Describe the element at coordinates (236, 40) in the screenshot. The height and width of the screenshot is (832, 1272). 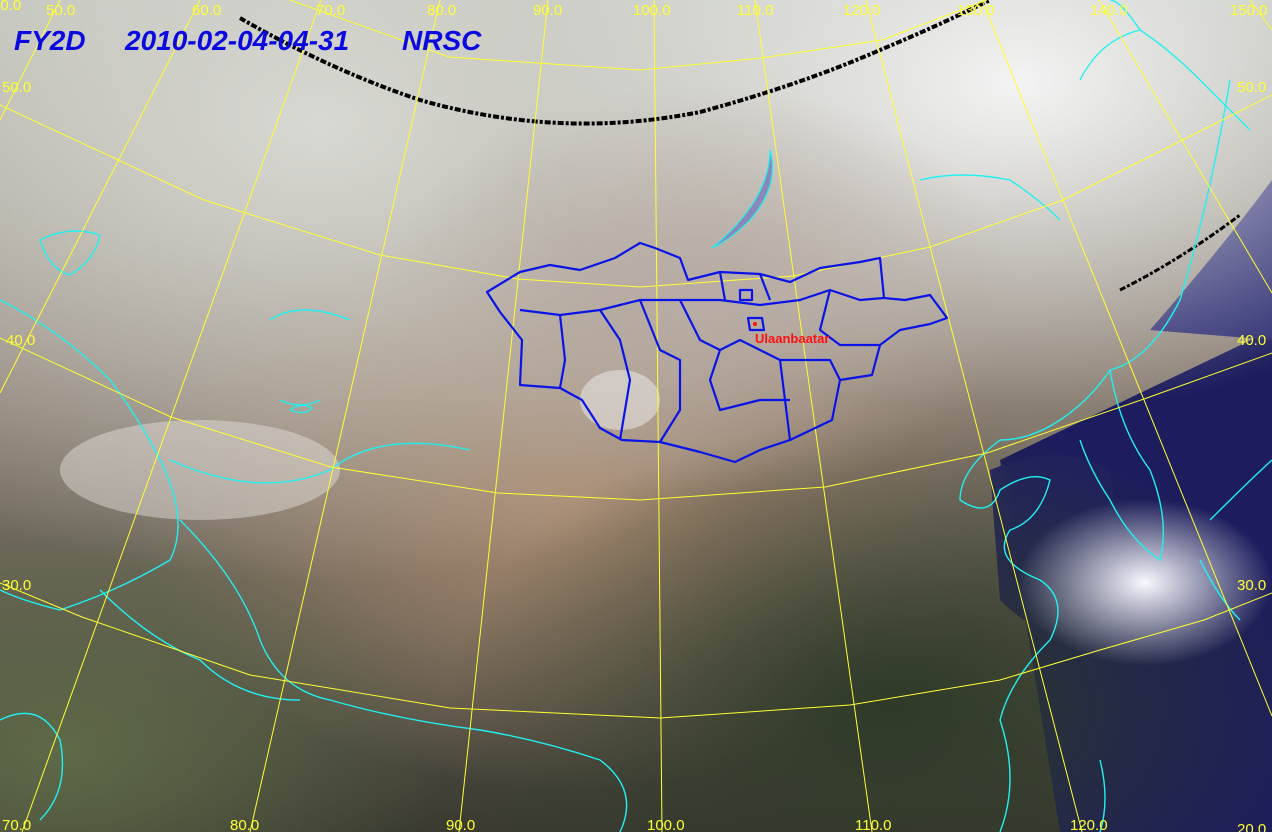
I see `title-timestamp: 2010-02-04-04-31` at that location.